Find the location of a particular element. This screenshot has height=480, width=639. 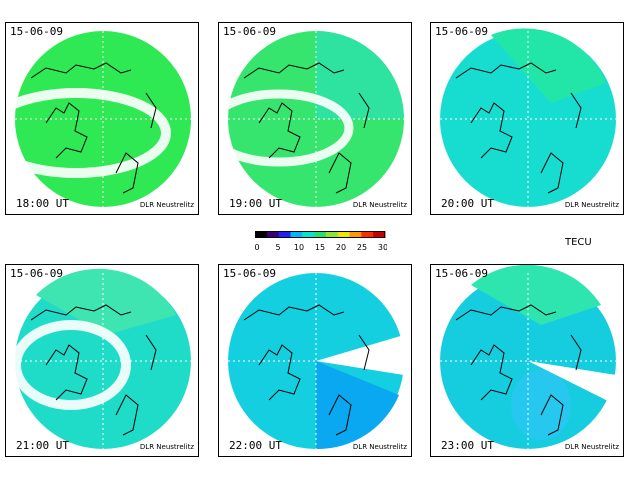

colorbar-tick-label: 10 is located at coordinates (299, 247).